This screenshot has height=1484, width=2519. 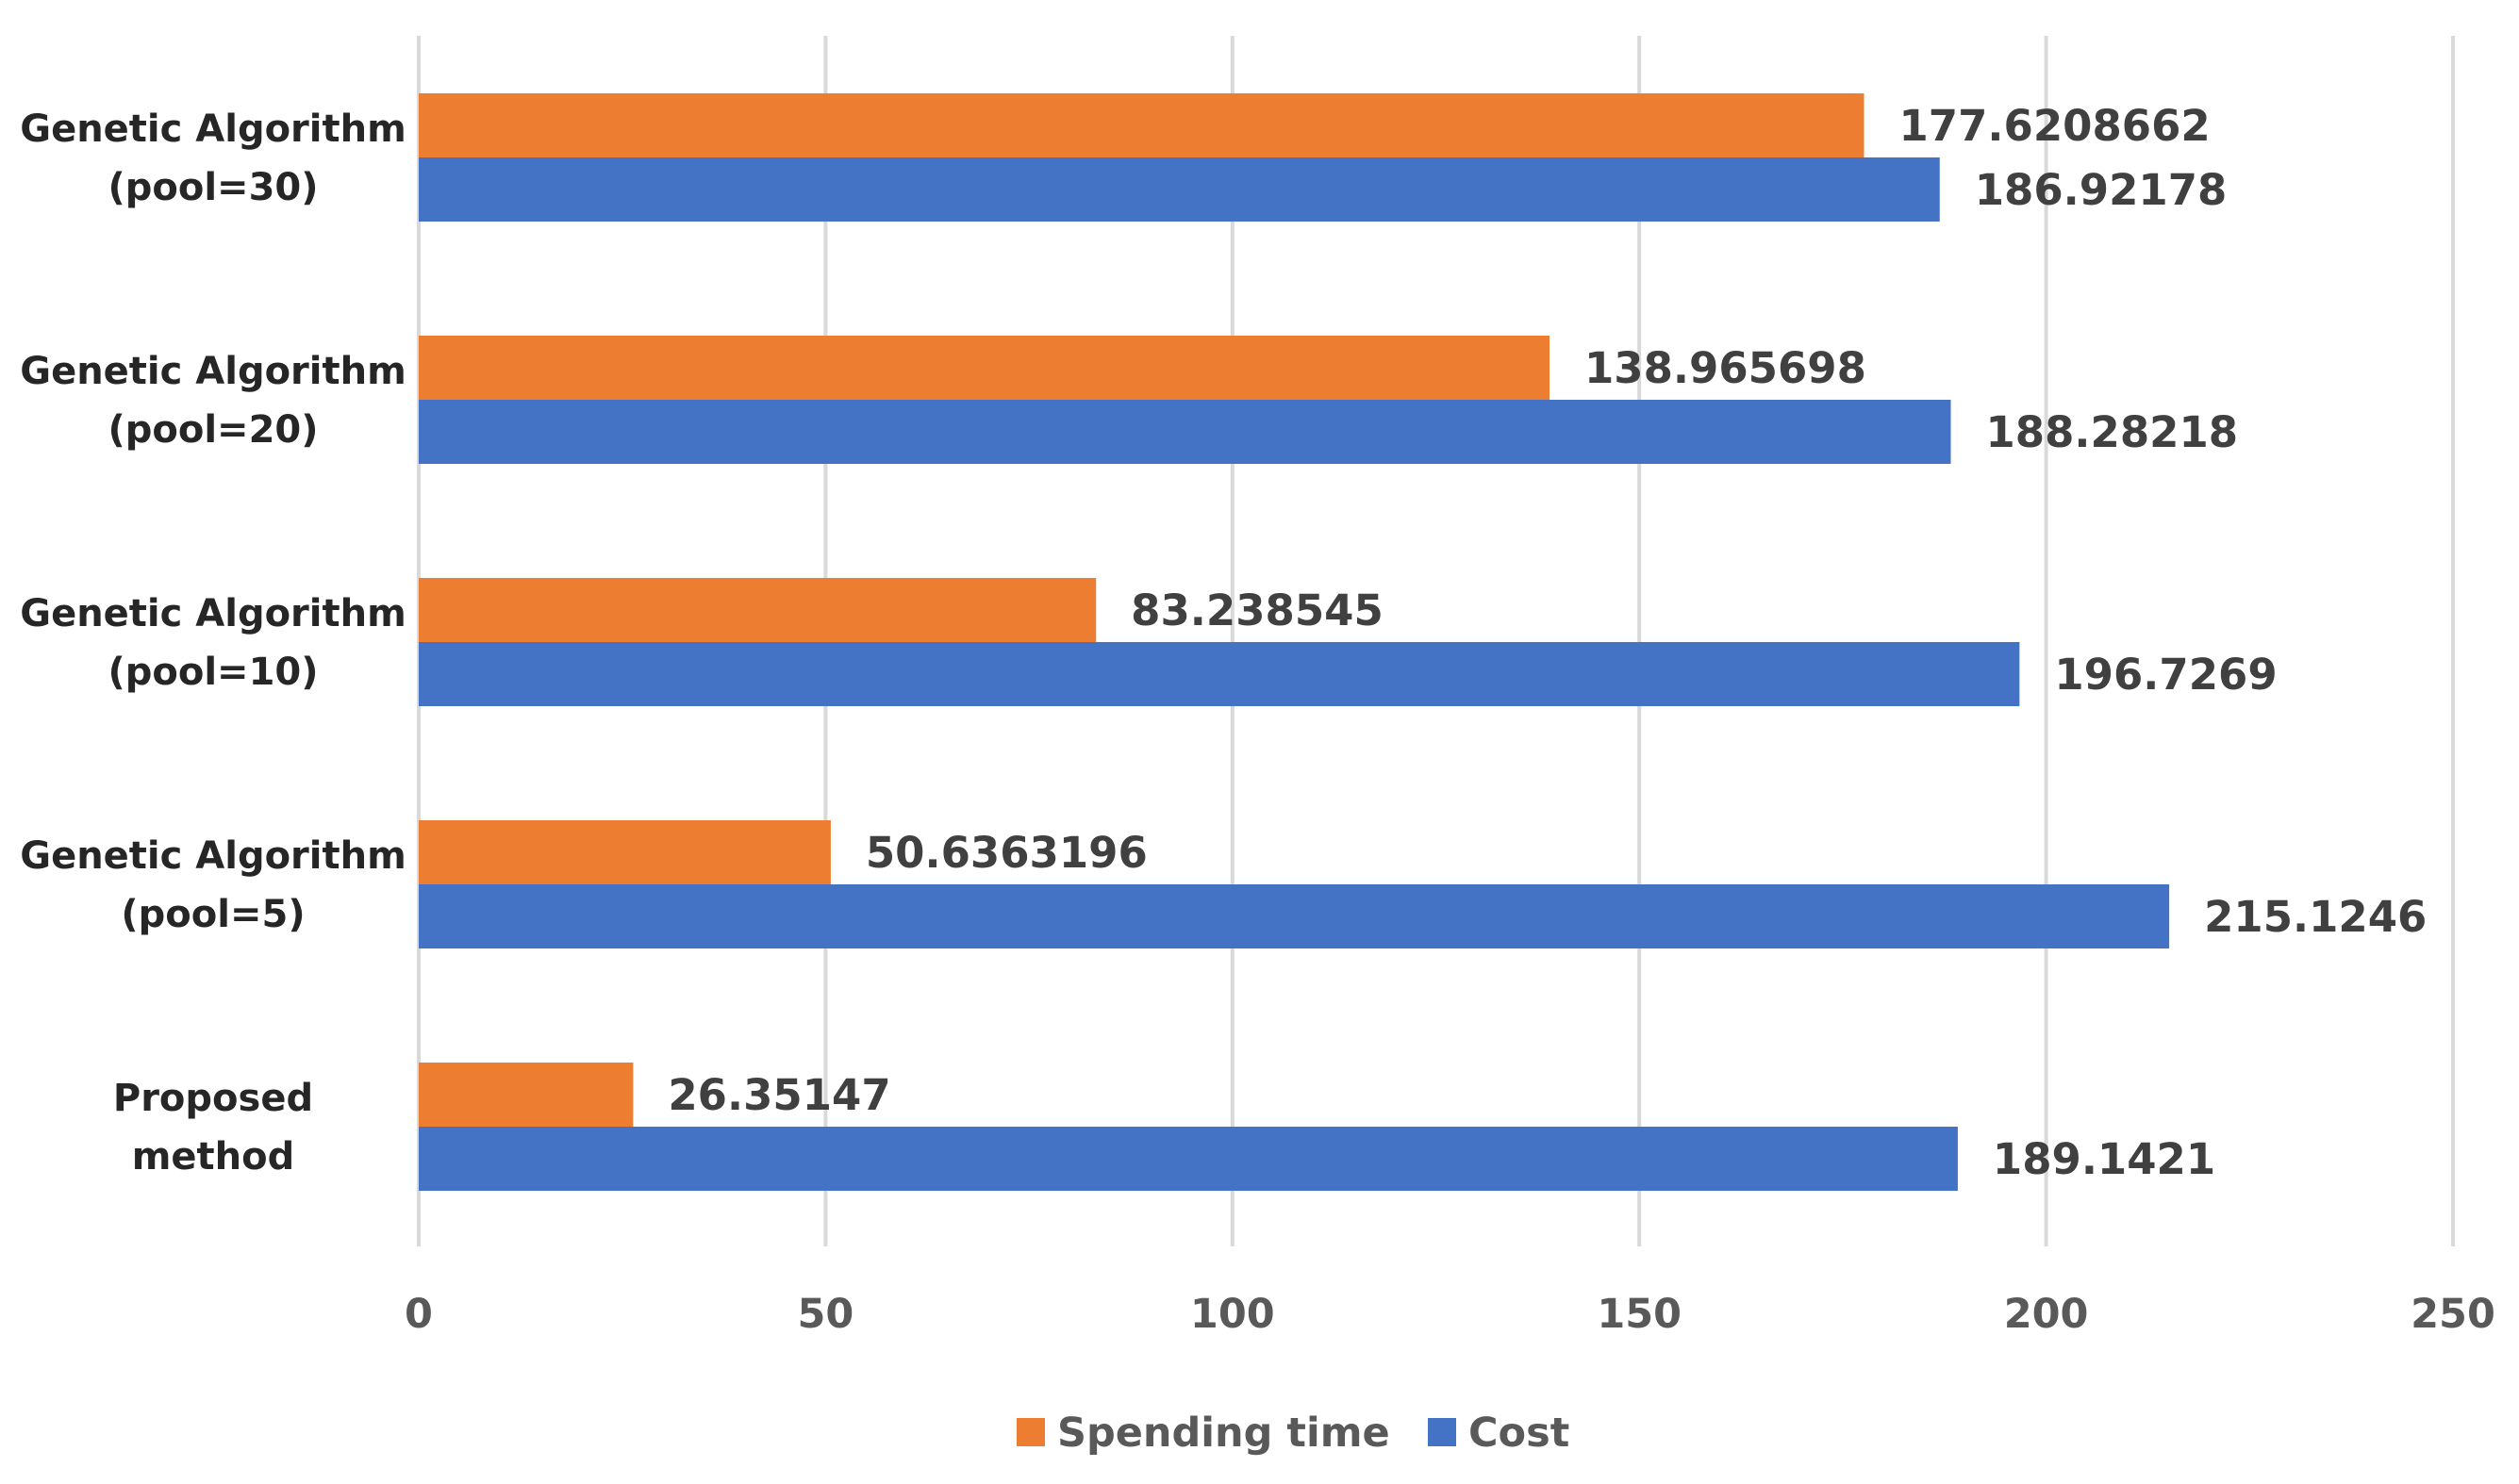 What do you see at coordinates (213, 613) in the screenshot?
I see `category-label-2-line-0: Genetic Algorithm` at bounding box center [213, 613].